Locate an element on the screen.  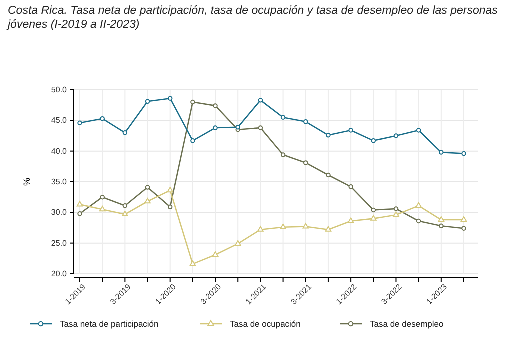
y-tick-label: 25.0 is located at coordinates (59, 243).